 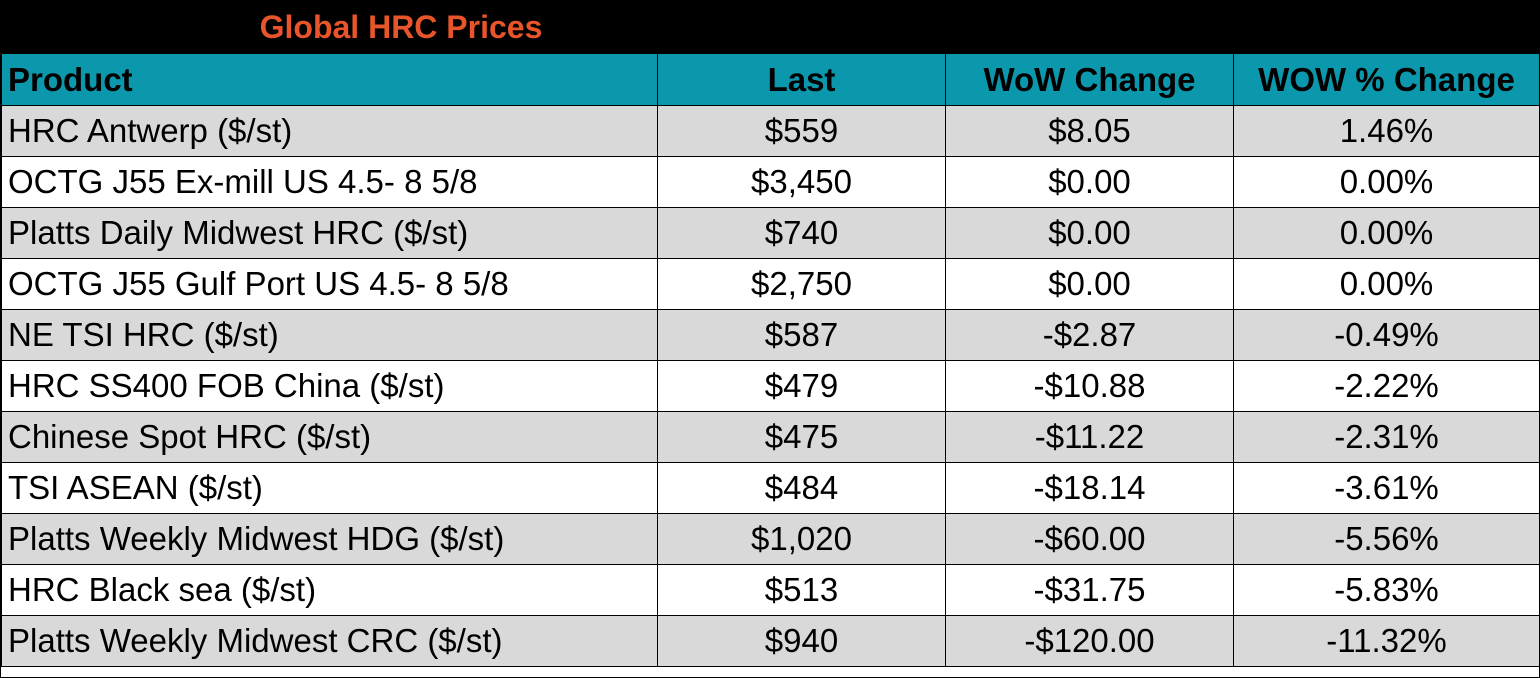 I want to click on cell-wow-change: $8.05, so click(x=1089, y=131).